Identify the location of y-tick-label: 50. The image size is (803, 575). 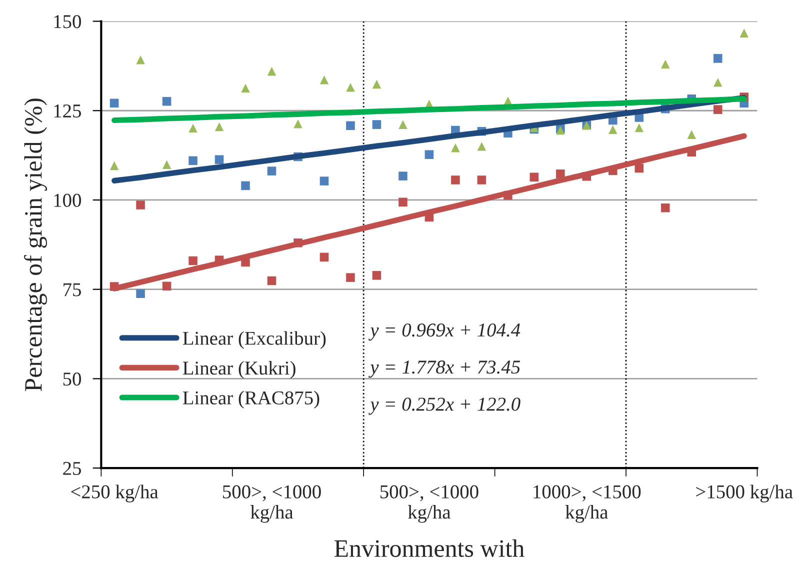
(72, 379).